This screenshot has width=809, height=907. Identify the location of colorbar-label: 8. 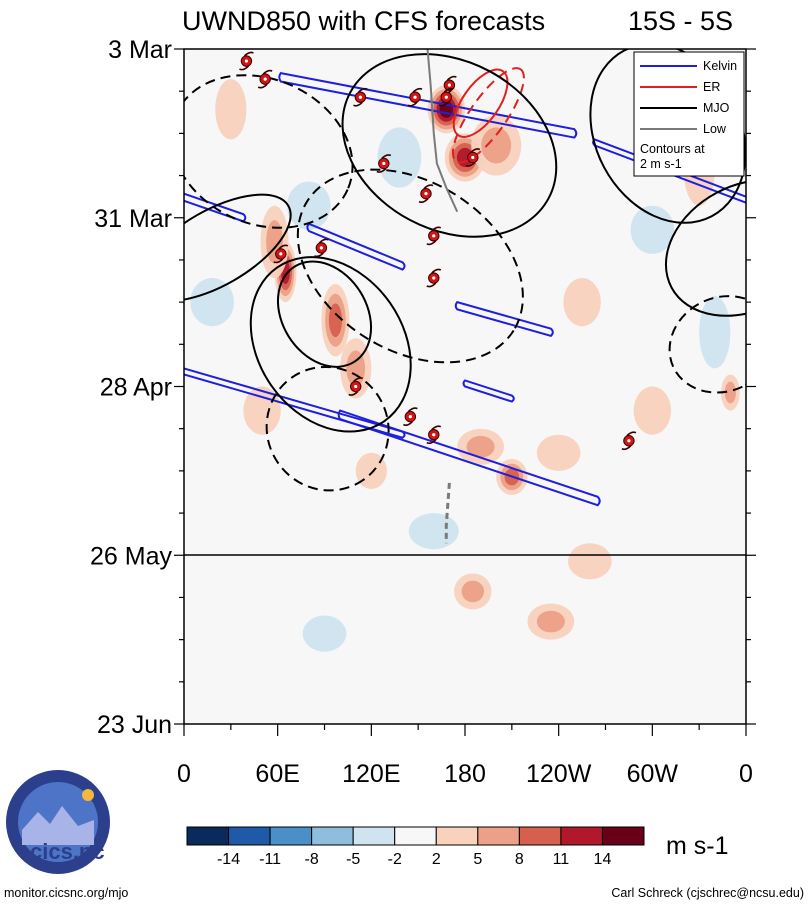
(519, 859).